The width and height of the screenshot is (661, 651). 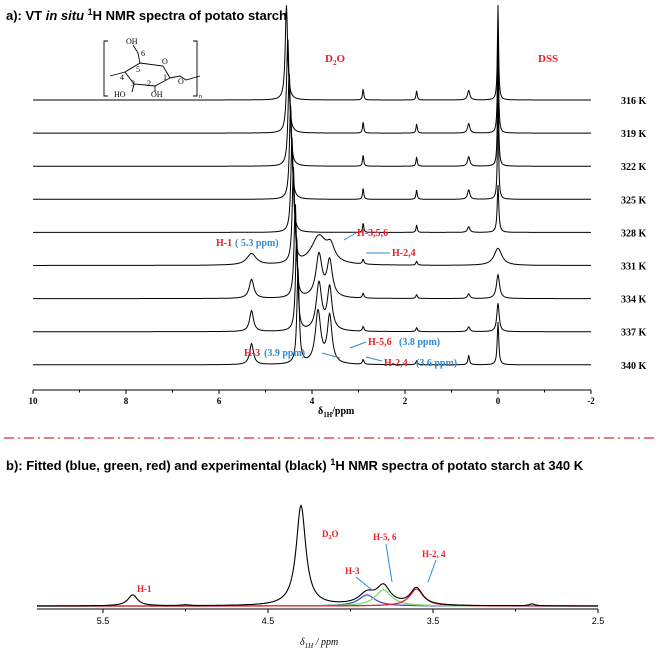 What do you see at coordinates (133, 83) in the screenshot?
I see `struct-num-3: 3` at bounding box center [133, 83].